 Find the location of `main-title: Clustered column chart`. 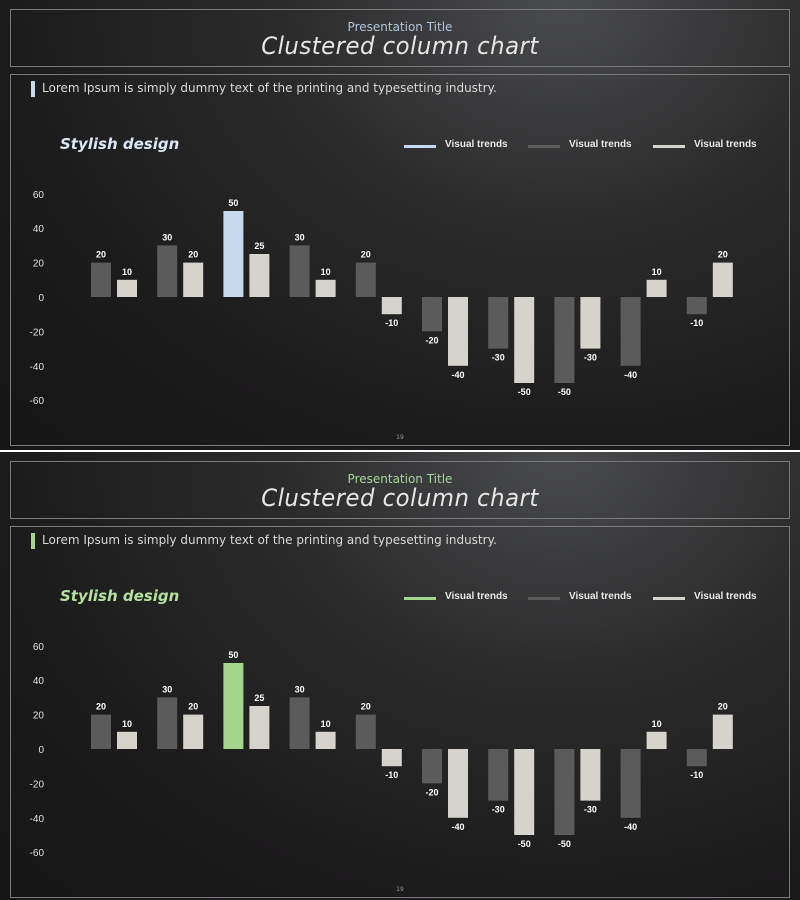

main-title: Clustered column chart is located at coordinates (400, 46).